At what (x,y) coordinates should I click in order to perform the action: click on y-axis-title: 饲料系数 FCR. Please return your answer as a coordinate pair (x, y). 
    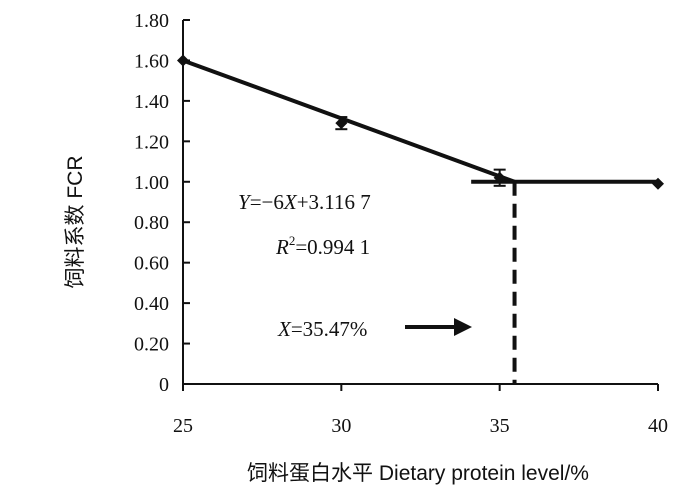
    Looking at the image, I should click on (75, 222).